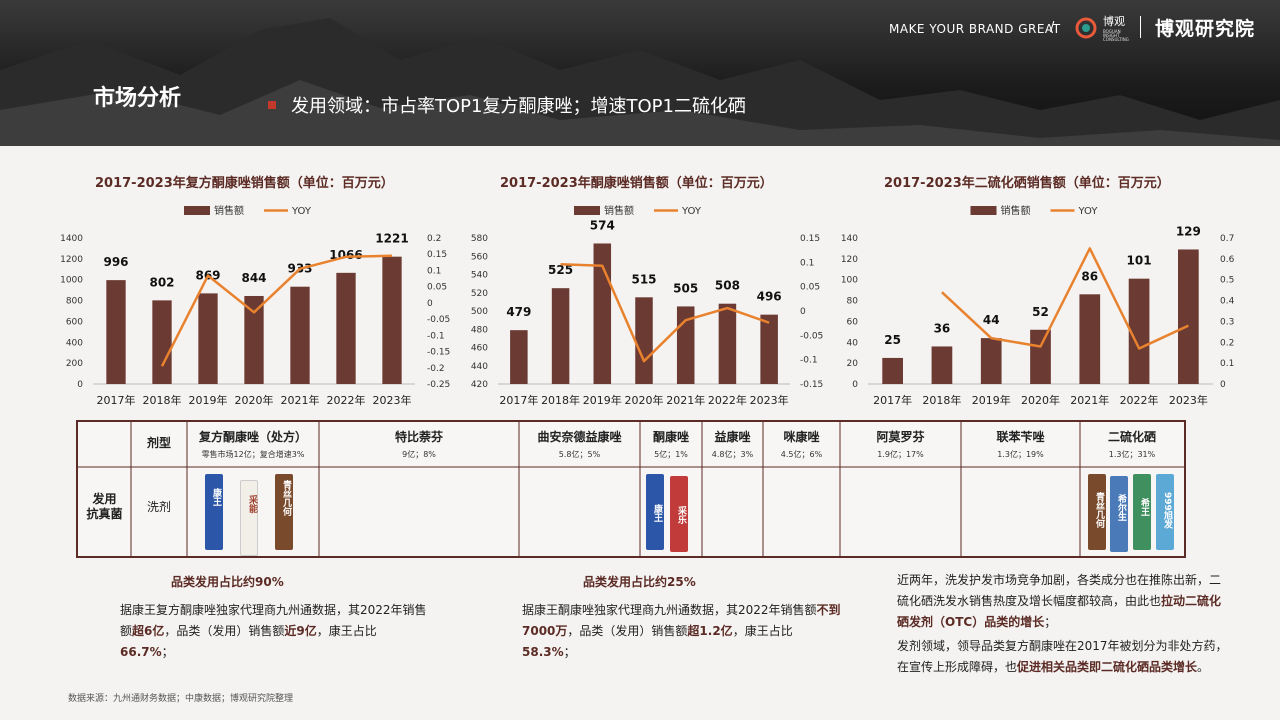 The image size is (1280, 720). I want to click on column-header-terbinafine: 特比萘芬 9亿；8%, so click(419, 444).